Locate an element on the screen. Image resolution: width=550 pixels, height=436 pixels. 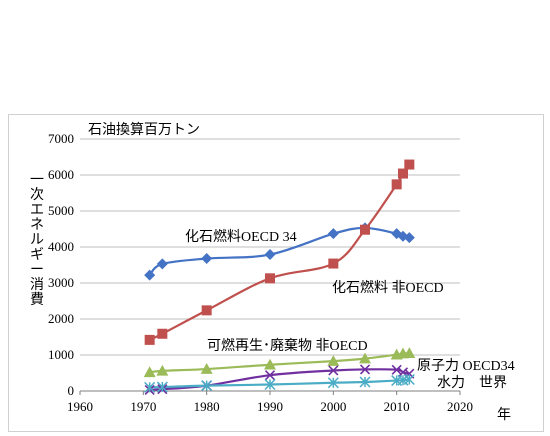
y-tick-label: 7000 is located at coordinates (61, 138).